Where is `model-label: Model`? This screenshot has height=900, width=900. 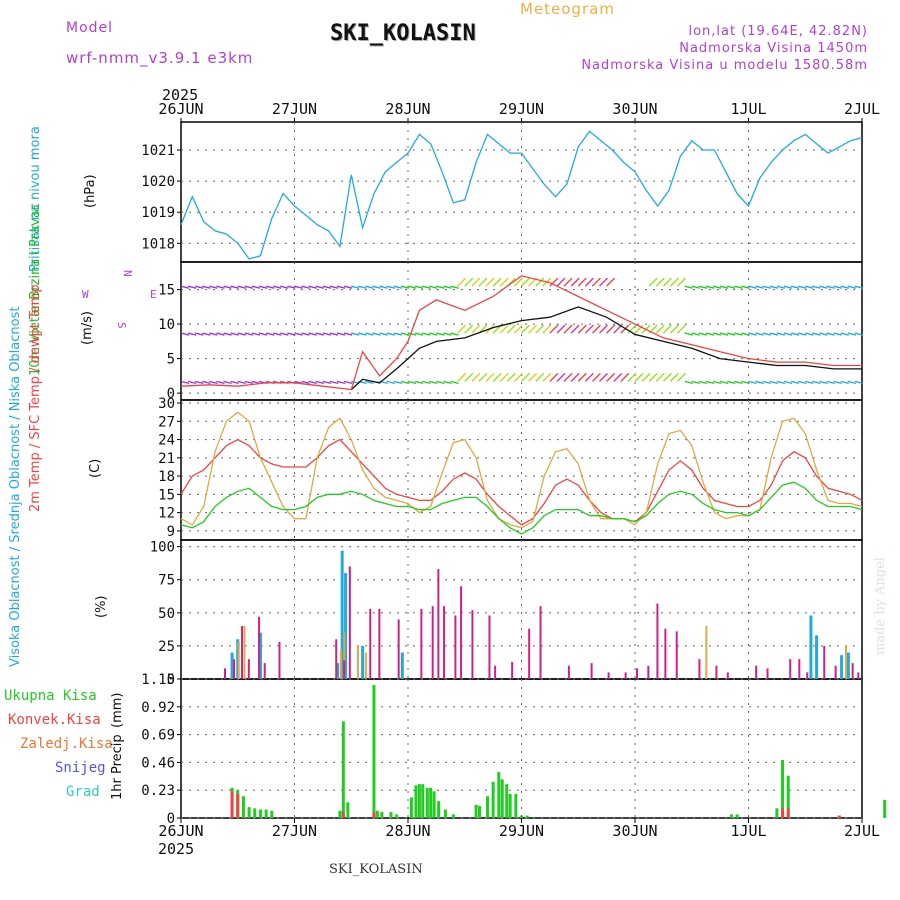
model-label: Model is located at coordinates (90, 28).